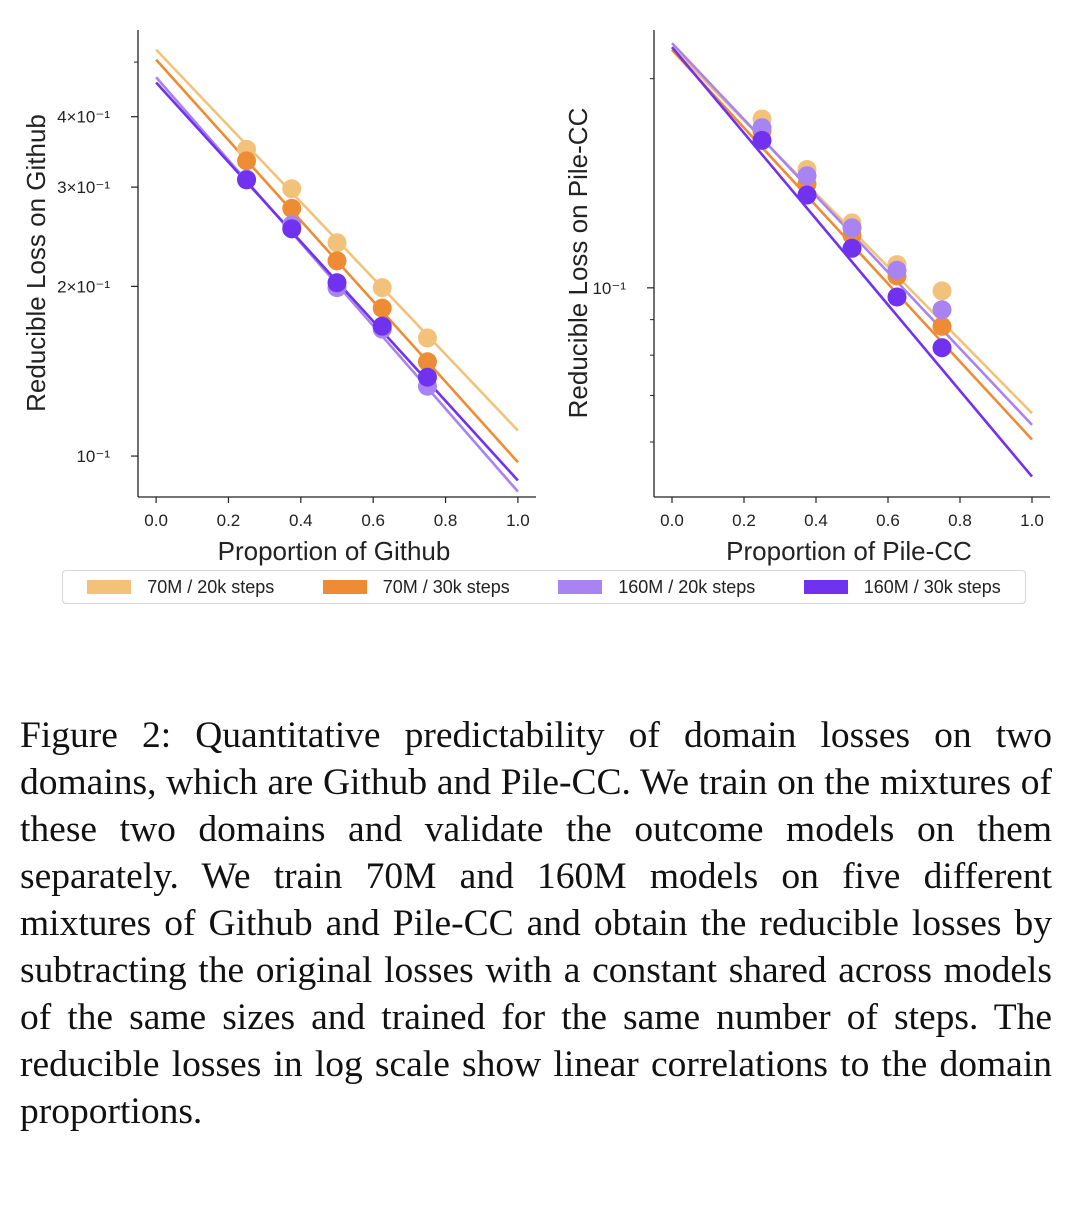 The image size is (1080, 1205). I want to click on legend-item: 70M / 30k steps, so click(416, 587).